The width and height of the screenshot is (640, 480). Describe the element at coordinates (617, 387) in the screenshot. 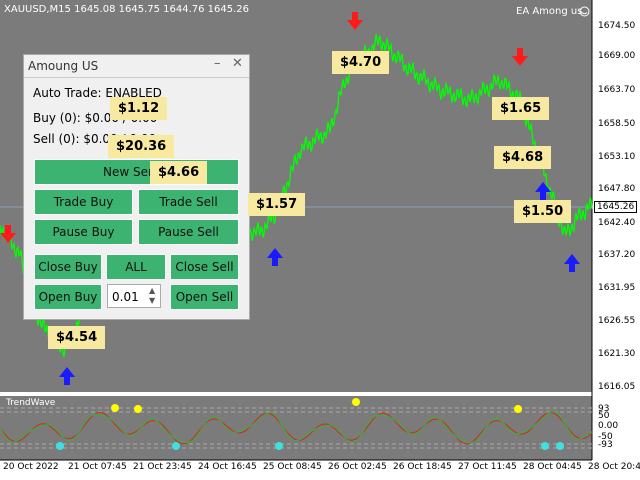

I see `price-tick-label: 1616.05` at that location.